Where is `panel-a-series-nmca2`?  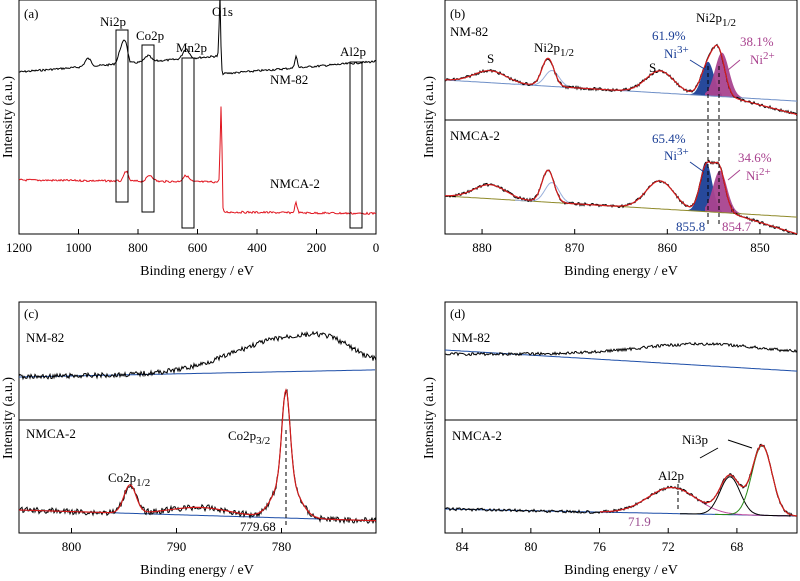
panel-a-series-nmca2 is located at coordinates (197, 161).